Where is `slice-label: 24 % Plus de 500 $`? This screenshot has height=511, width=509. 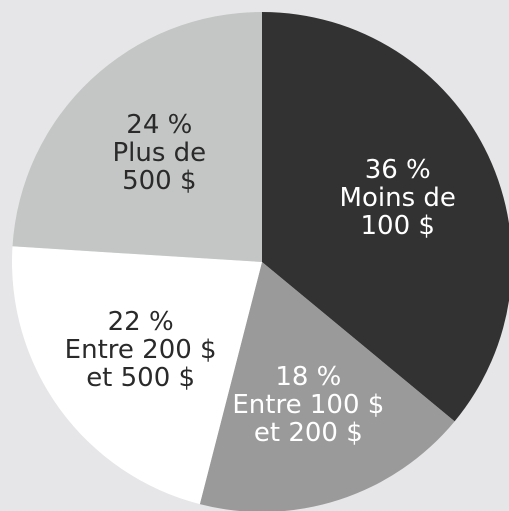 slice-label: 24 % Plus de 500 $ is located at coordinates (159, 153).